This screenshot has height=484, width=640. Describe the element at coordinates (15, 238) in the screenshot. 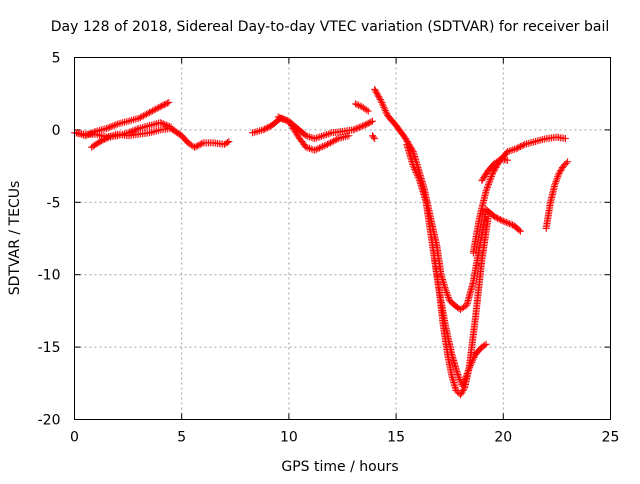

I see `y-axis-label: SDTVAR / TECUs` at that location.